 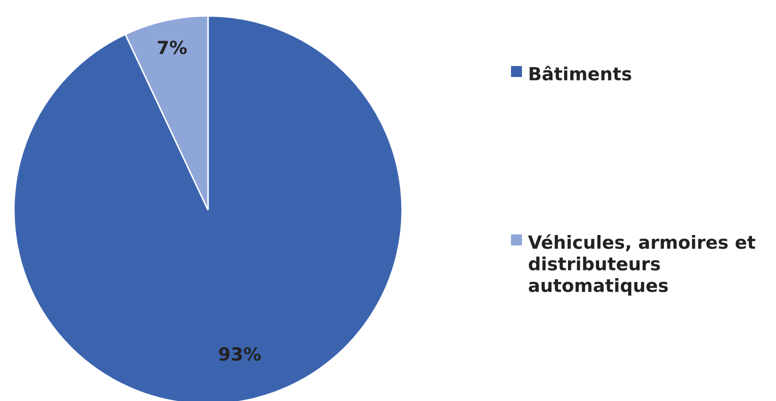 I want to click on legend-label: Véhicules, armoires et distributeurs automatiques, so click(x=642, y=265).